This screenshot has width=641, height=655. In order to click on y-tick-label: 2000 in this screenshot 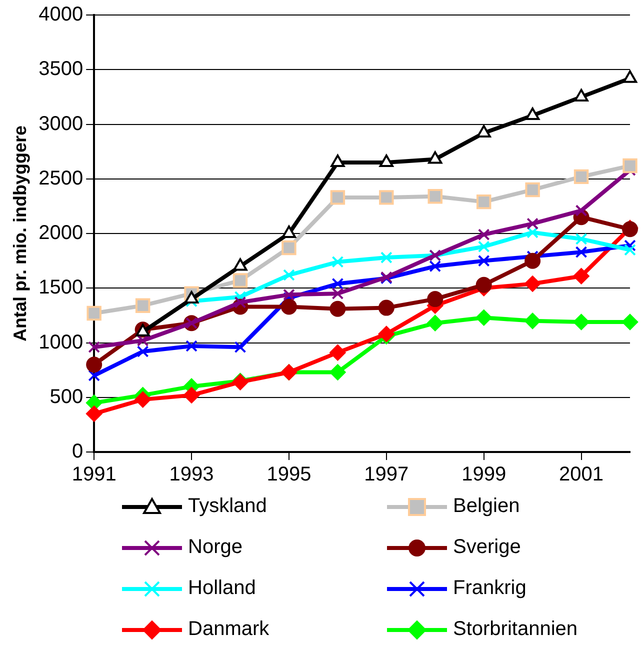, I will do `click(61, 233)`.